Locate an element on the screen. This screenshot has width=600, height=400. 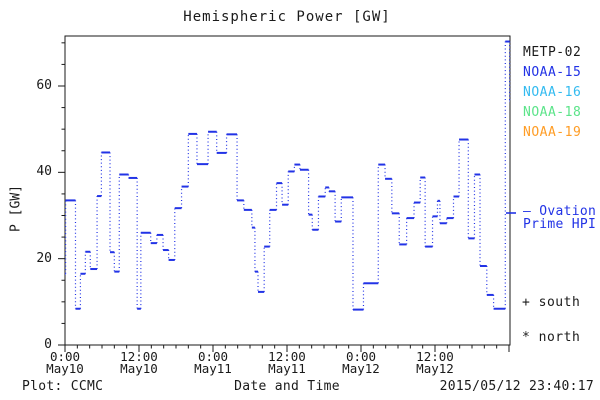
ovation-prime-hpi-label: — Ovation Prime HPI is located at coordinates (560, 218).